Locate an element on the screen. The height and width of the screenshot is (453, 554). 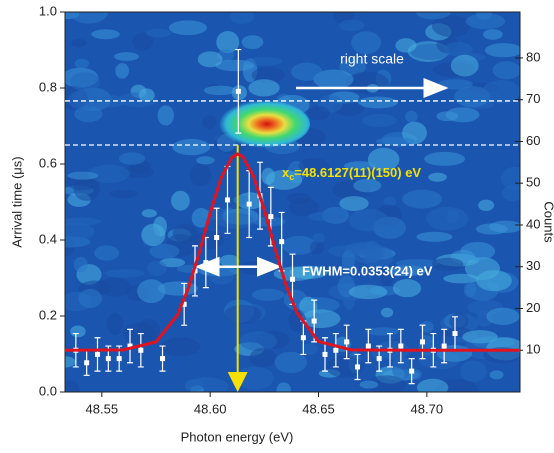
y2-tick-label: 80 is located at coordinates (533, 56).